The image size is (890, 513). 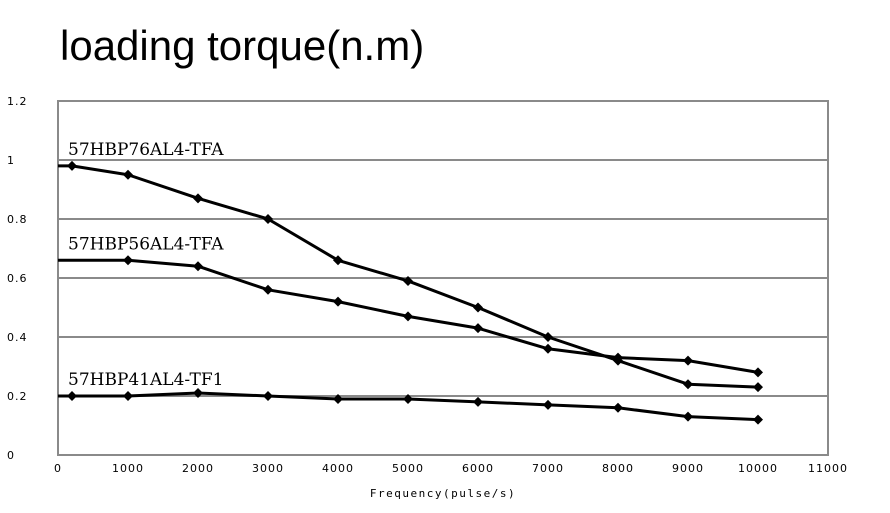 What do you see at coordinates (478, 468) in the screenshot?
I see `x-tick-label: 6000` at bounding box center [478, 468].